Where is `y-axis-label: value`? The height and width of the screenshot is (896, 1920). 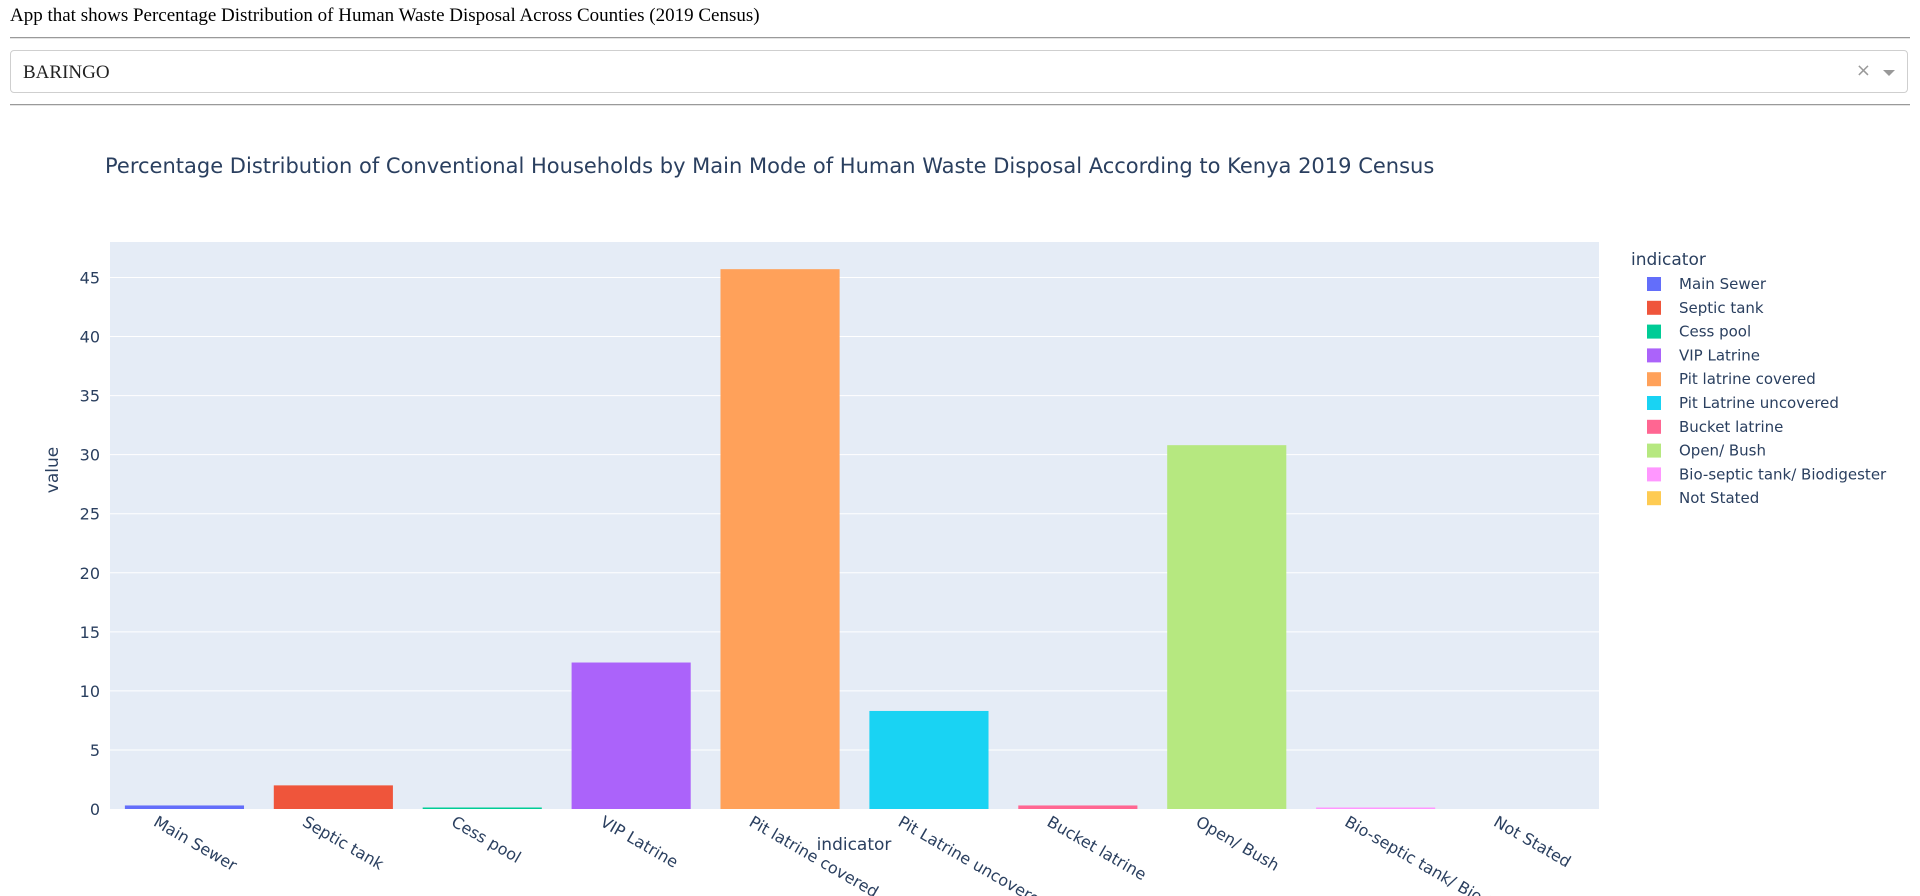 y-axis-label: value is located at coordinates (53, 470).